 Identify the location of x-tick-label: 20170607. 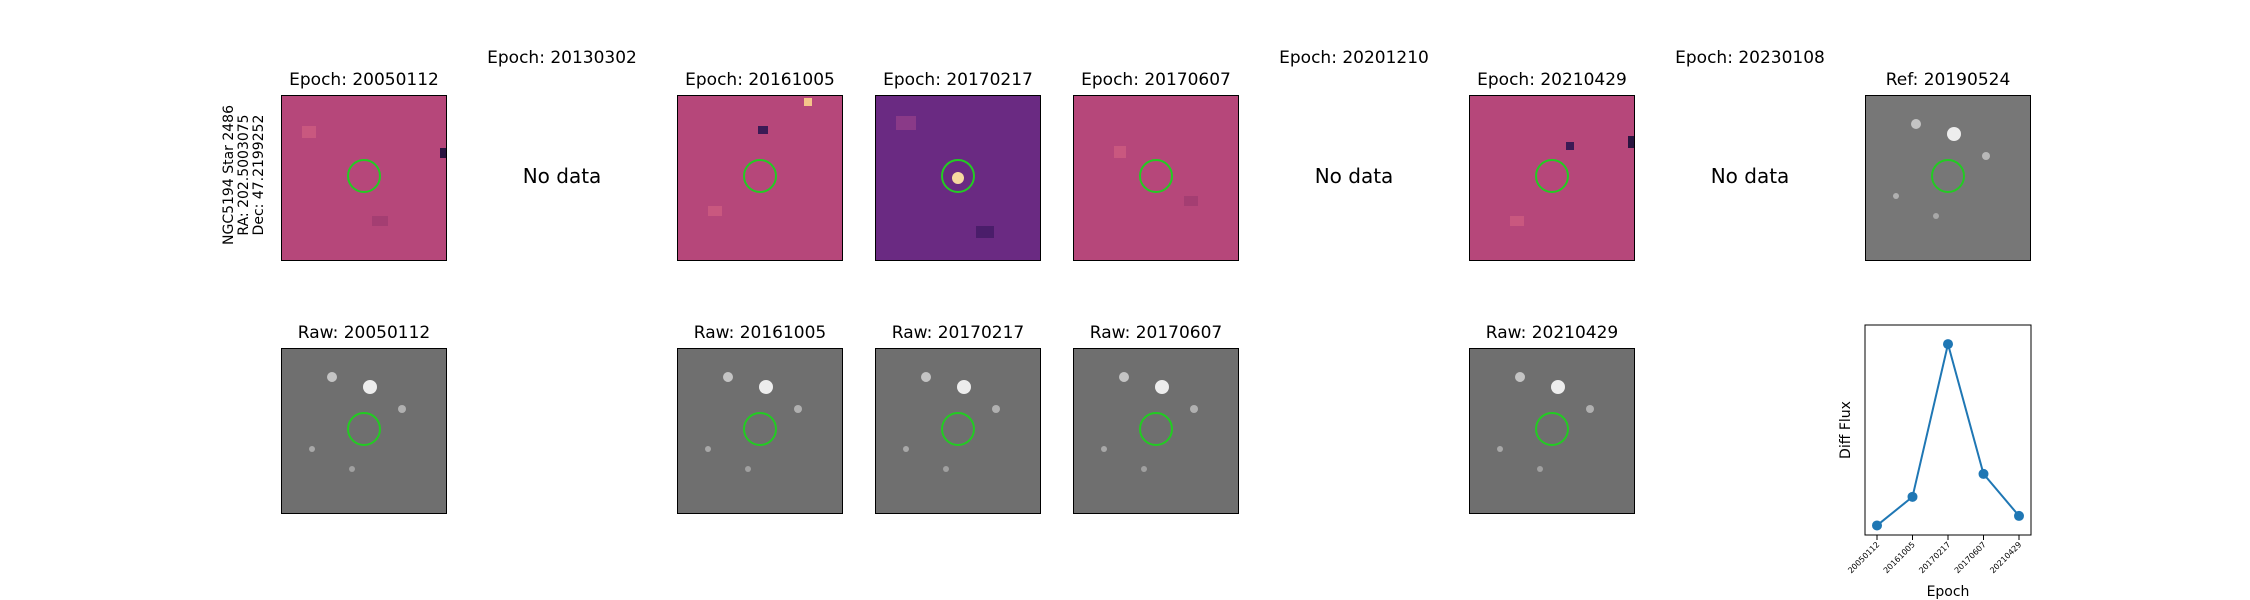
(1970, 557).